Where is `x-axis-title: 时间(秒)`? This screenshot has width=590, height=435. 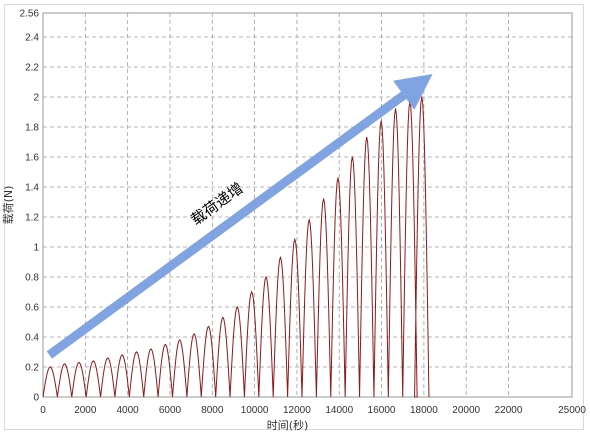 x-axis-title: 时间(秒) is located at coordinates (288, 425).